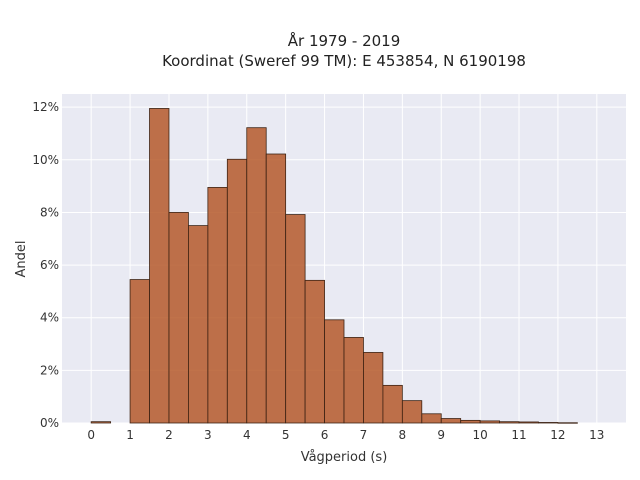  I want to click on y-tick-label: 10%, so click(45, 160).